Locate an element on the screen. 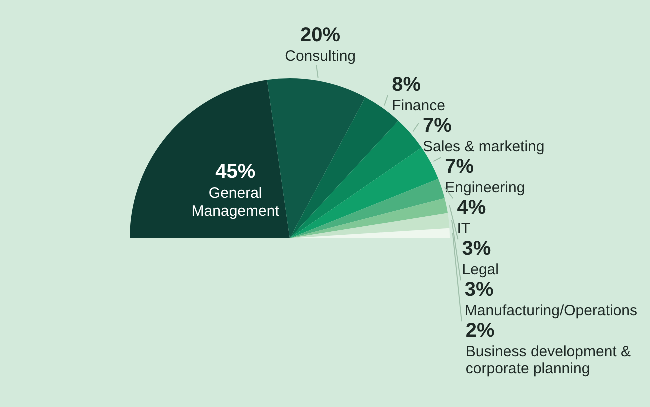  data-label: 2% is located at coordinates (481, 331).